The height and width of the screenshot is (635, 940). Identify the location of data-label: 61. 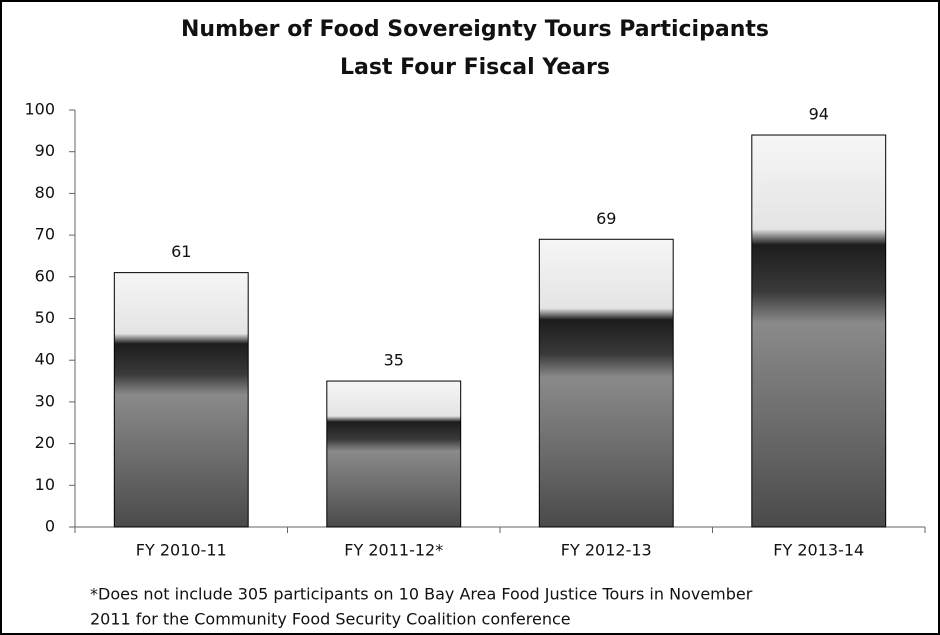
(181, 251).